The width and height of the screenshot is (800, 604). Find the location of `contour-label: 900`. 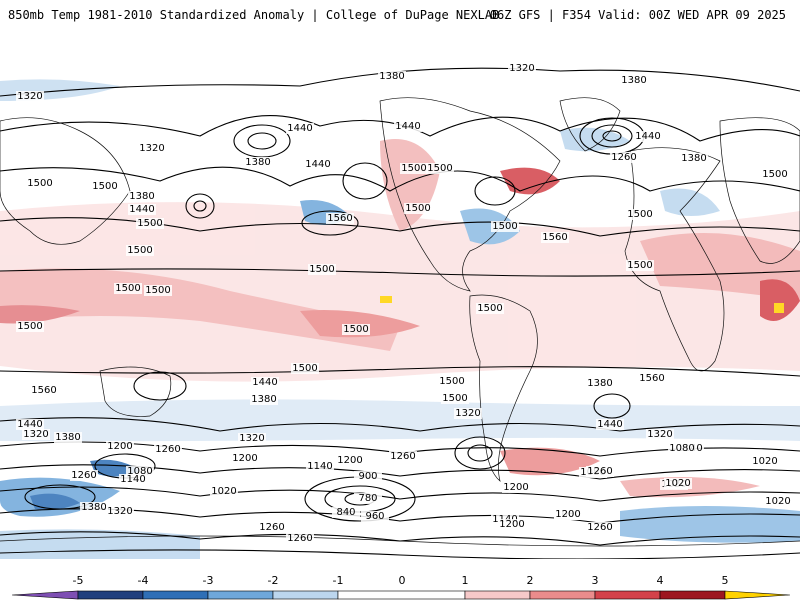

contour-label: 900 is located at coordinates (367, 476).